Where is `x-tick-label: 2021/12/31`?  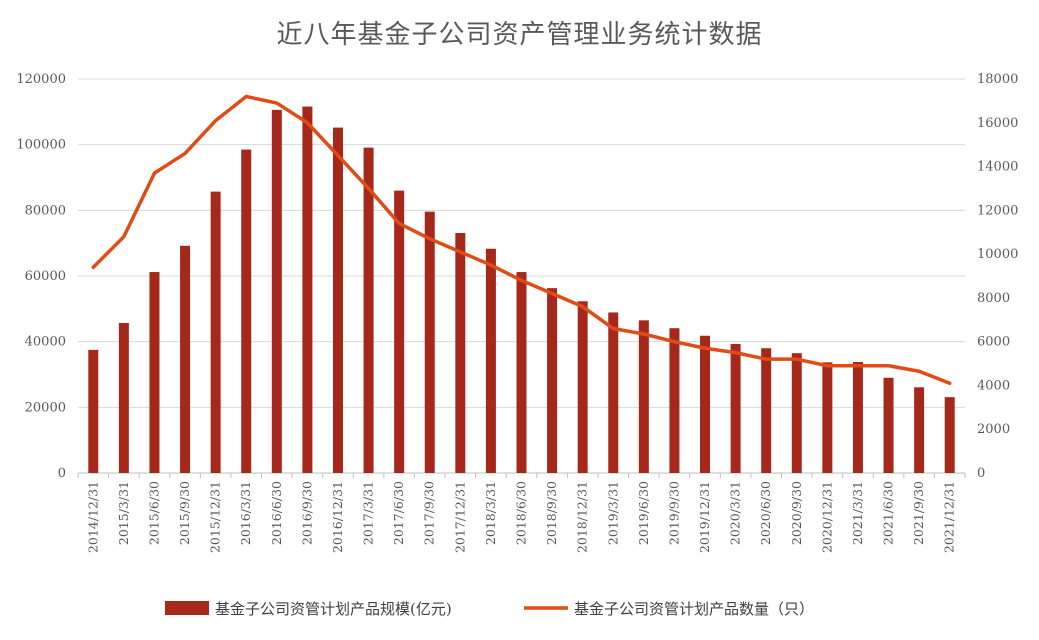 x-tick-label: 2021/12/31 is located at coordinates (949, 517).